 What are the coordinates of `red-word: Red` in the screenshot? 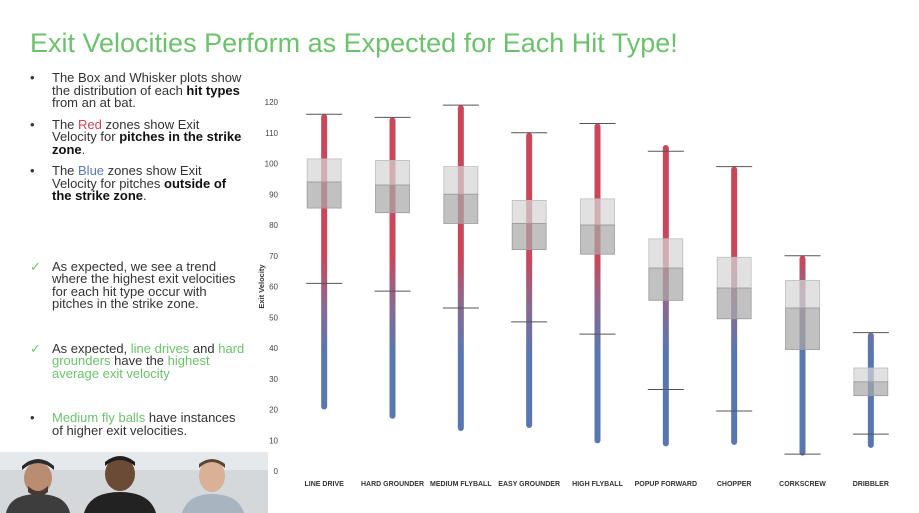 It's located at (90, 124).